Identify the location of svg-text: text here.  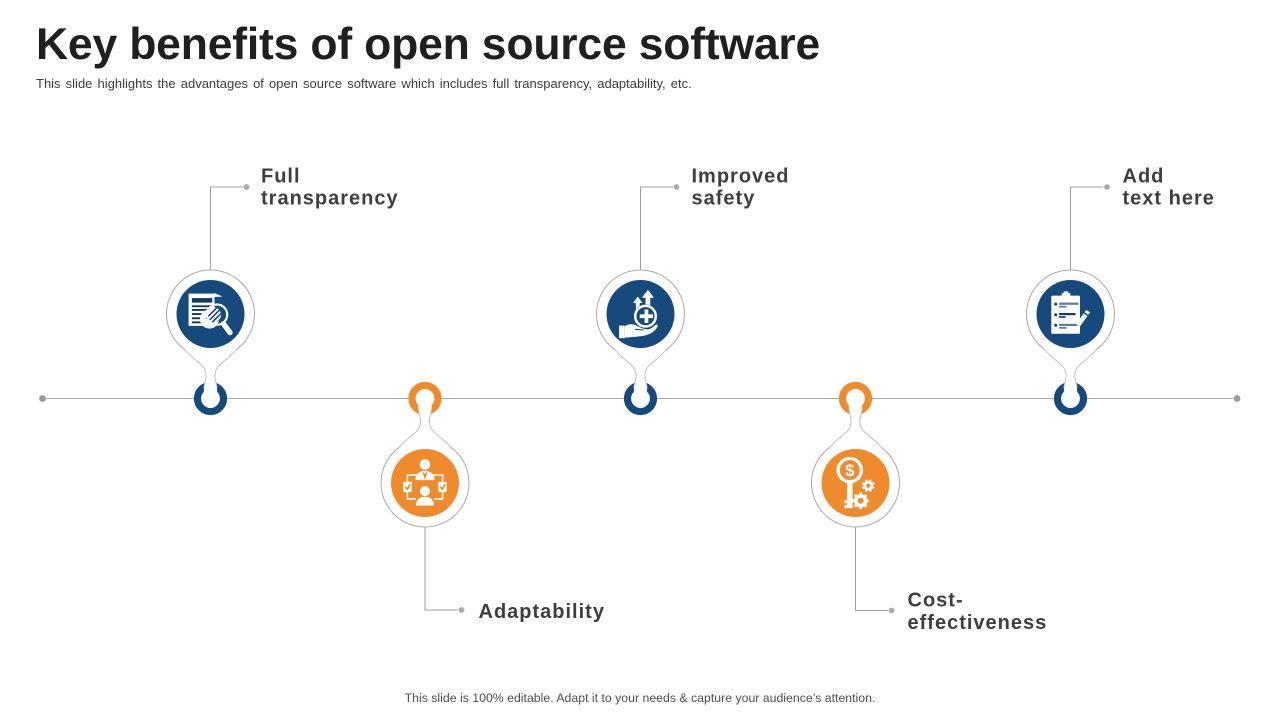
(1169, 199).